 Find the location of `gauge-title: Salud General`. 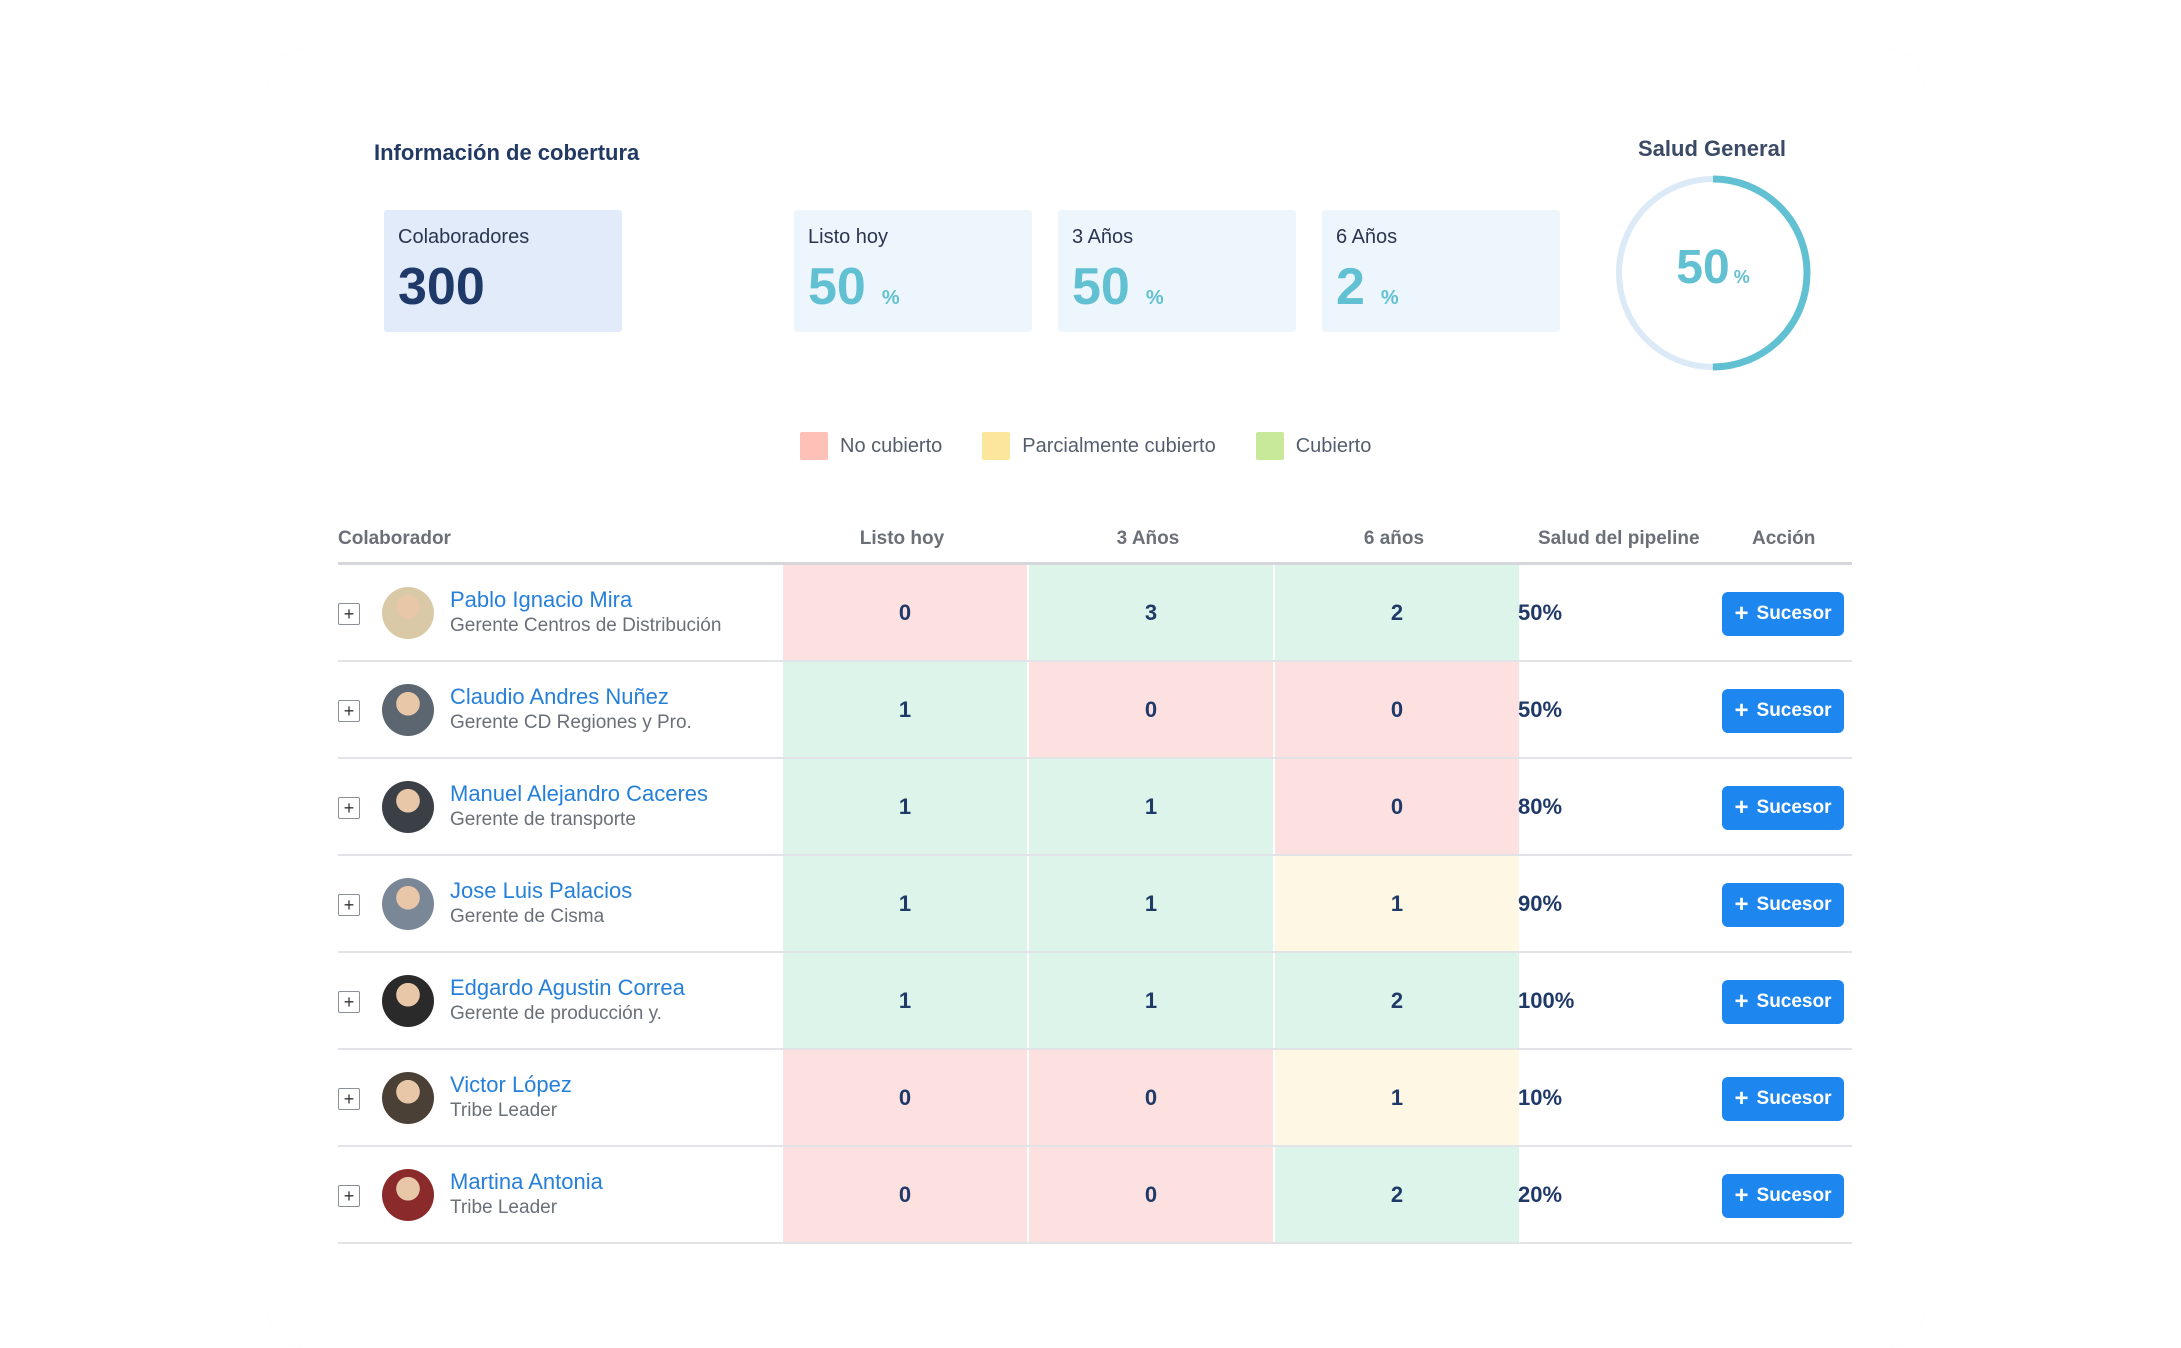

gauge-title: Salud General is located at coordinates (1712, 148).